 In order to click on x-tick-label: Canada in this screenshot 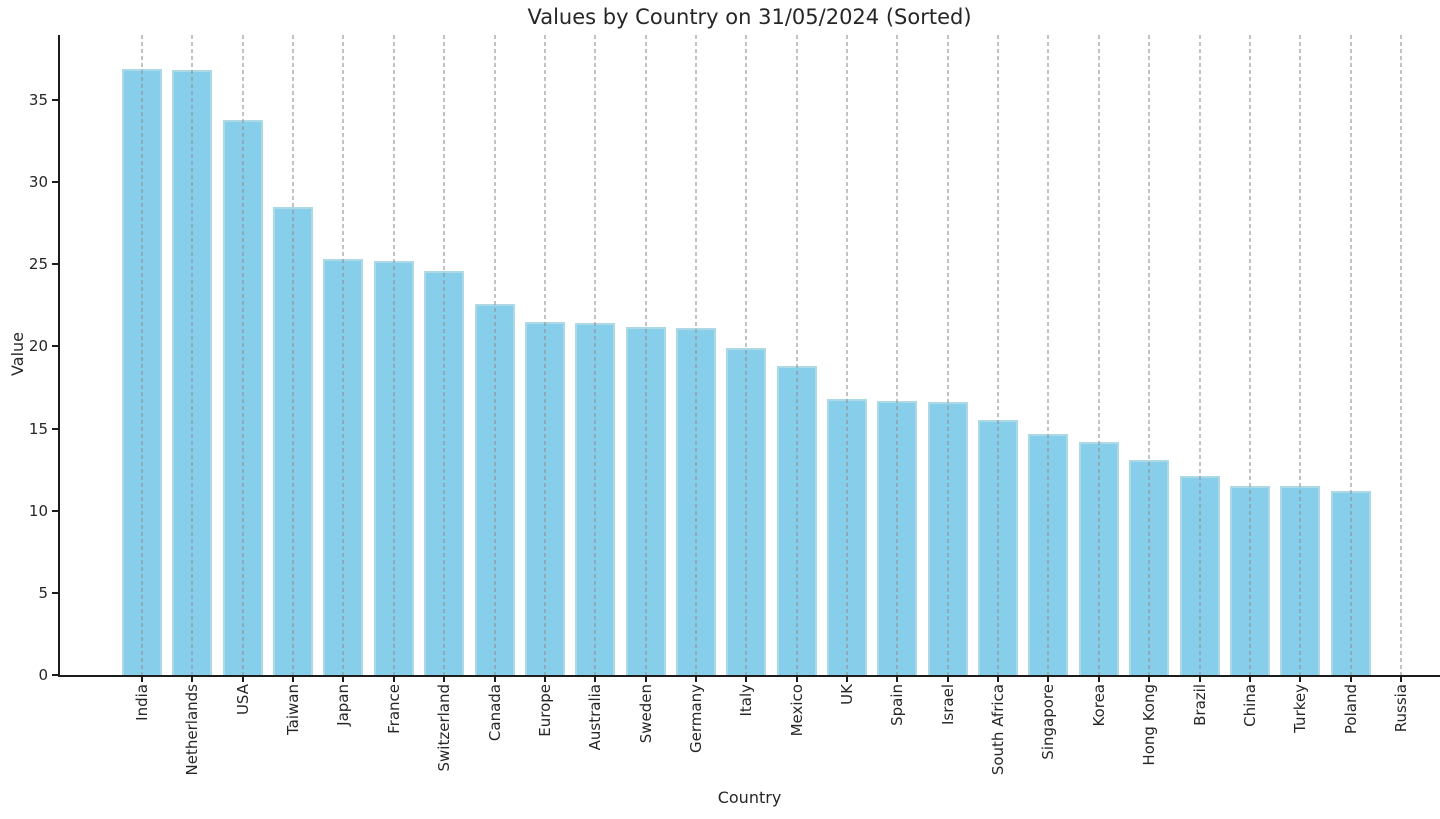, I will do `click(494, 713)`.